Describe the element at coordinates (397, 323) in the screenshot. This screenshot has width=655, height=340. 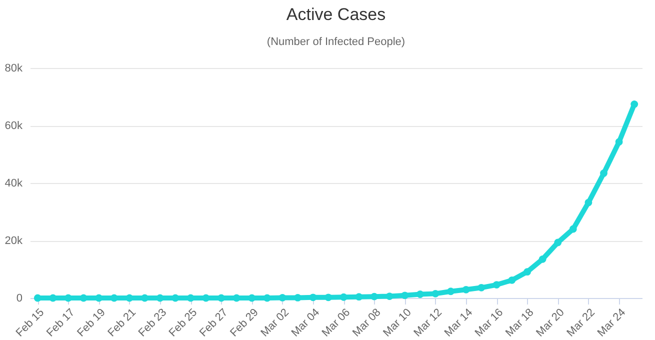
I see `x-tick-label: Mar 10` at that location.